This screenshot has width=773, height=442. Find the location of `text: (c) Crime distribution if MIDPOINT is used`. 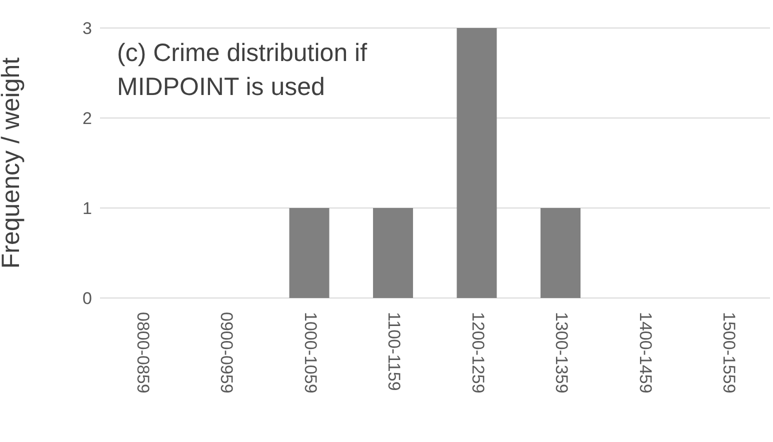

text: (c) Crime distribution if MIDPOINT is used is located at coordinates (267, 70).